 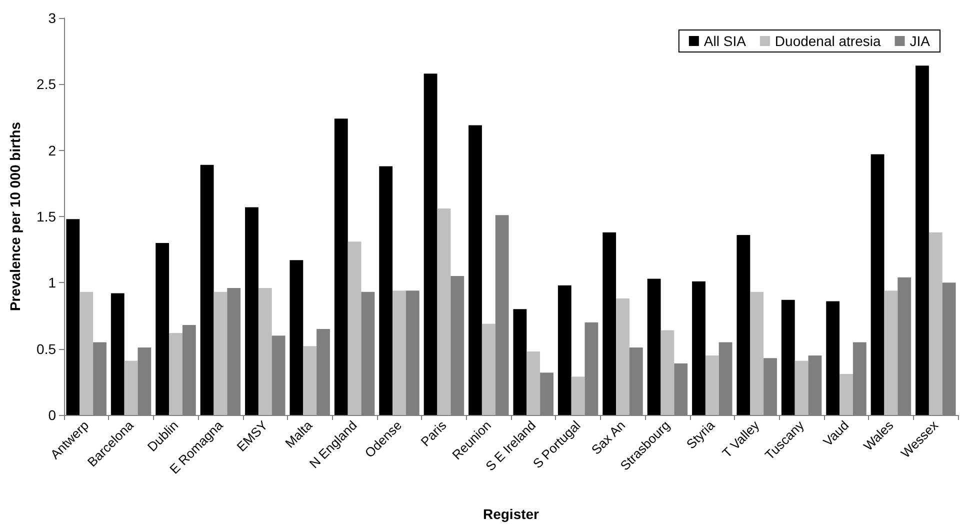 What do you see at coordinates (725, 41) in the screenshot?
I see `legend-label: All SIA` at bounding box center [725, 41].